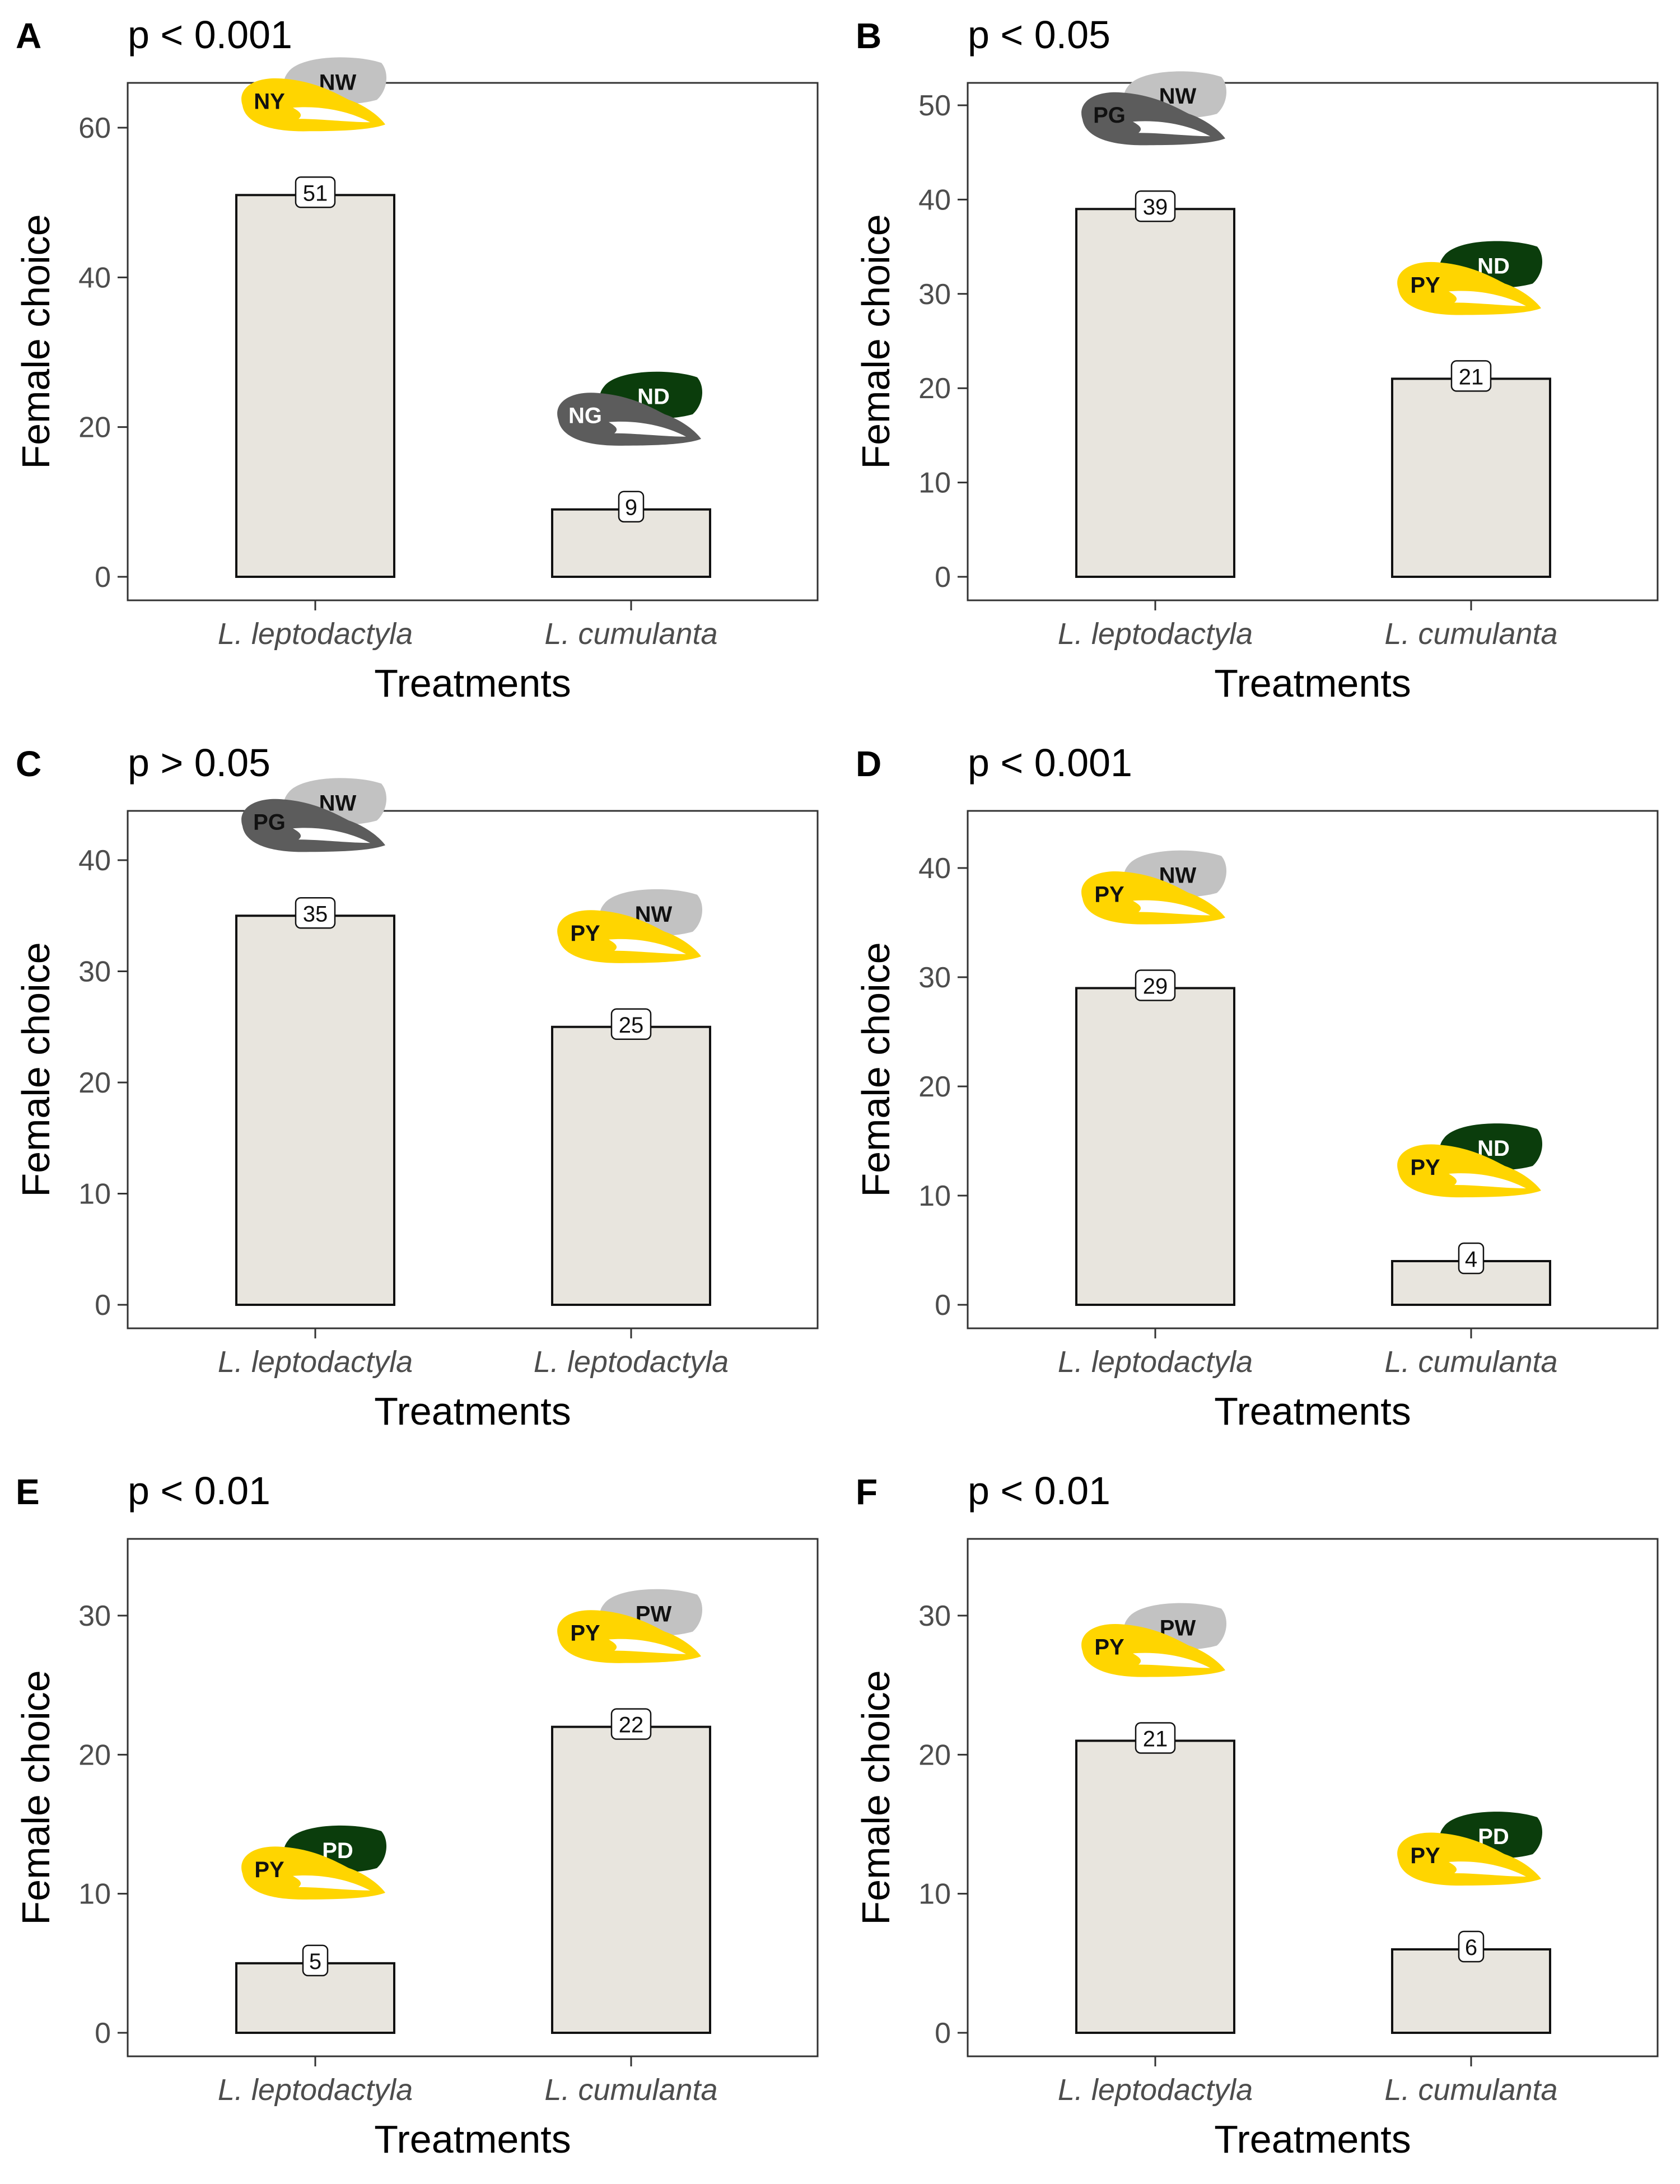 This screenshot has height=2184, width=1680. What do you see at coordinates (867, 1492) in the screenshot?
I see `panel-letter: F` at bounding box center [867, 1492].